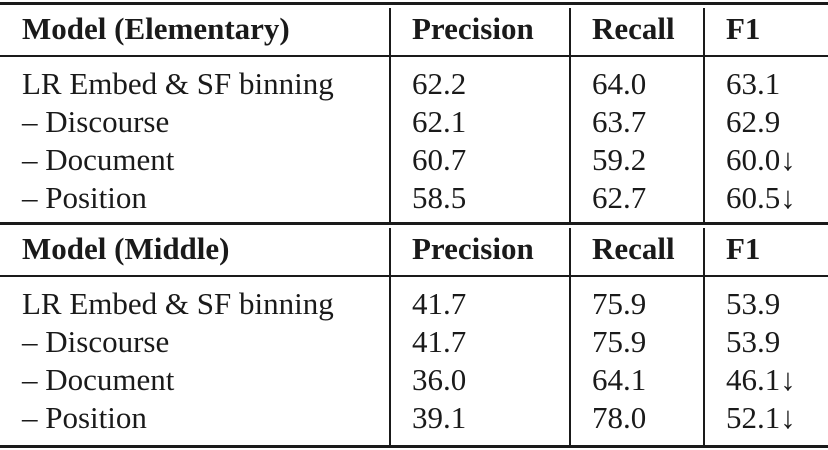 Image resolution: width=828 pixels, height=450 pixels. Describe the element at coordinates (414, 446) in the screenshot. I see `bottom-rule` at that location.